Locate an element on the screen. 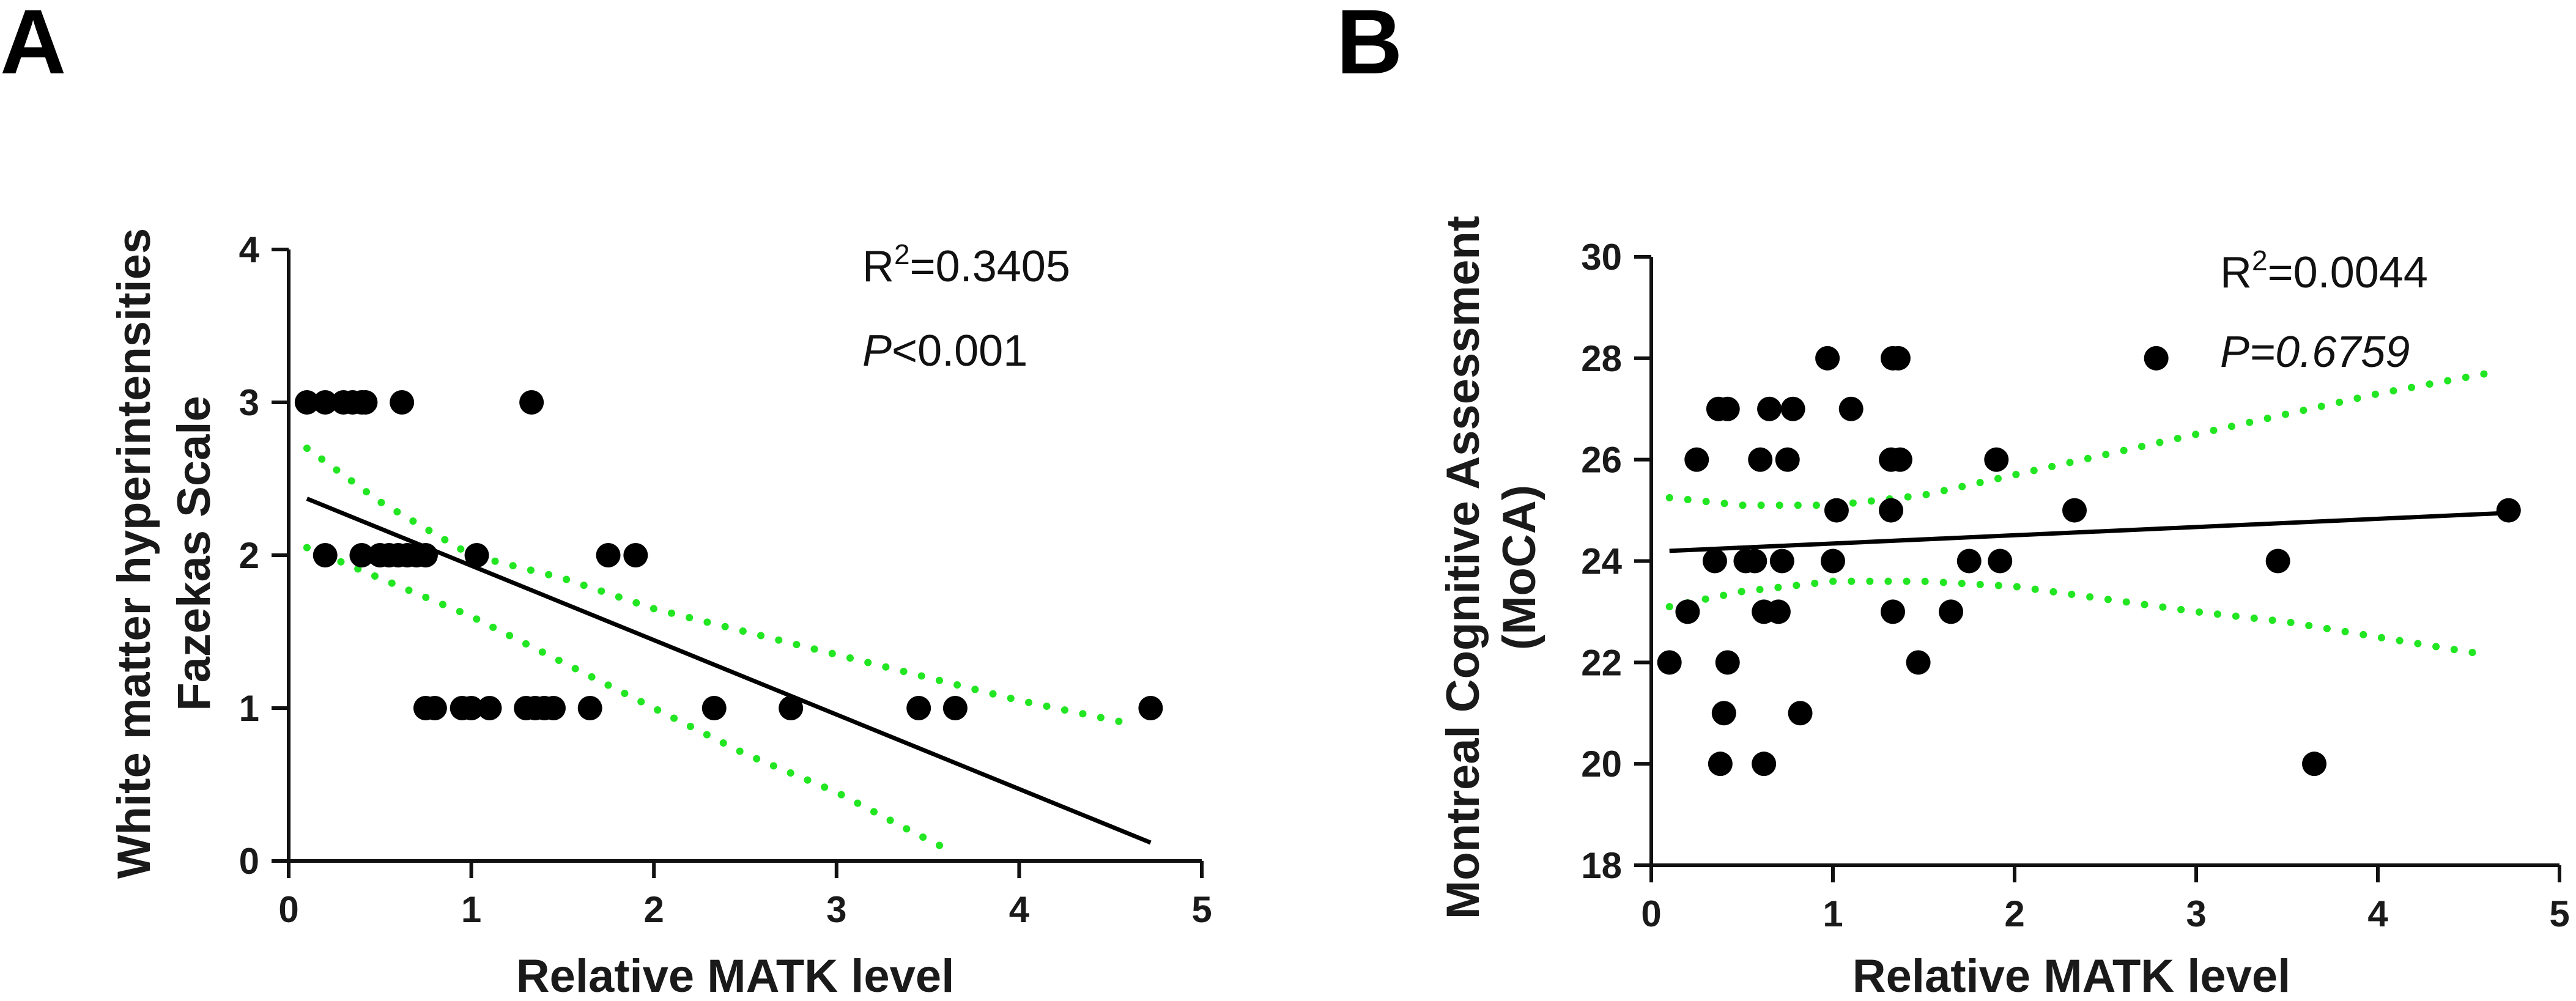 This screenshot has height=1001, width=2576. panel-b-ci-upper is located at coordinates (2078, 439).